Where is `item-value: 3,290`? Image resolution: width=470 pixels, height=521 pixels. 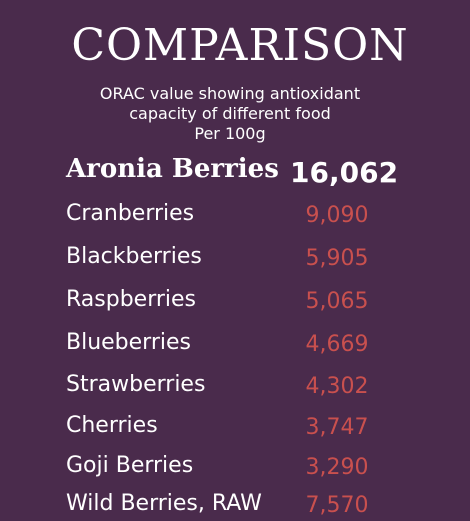
item-value: 3,290 is located at coordinates (337, 467).